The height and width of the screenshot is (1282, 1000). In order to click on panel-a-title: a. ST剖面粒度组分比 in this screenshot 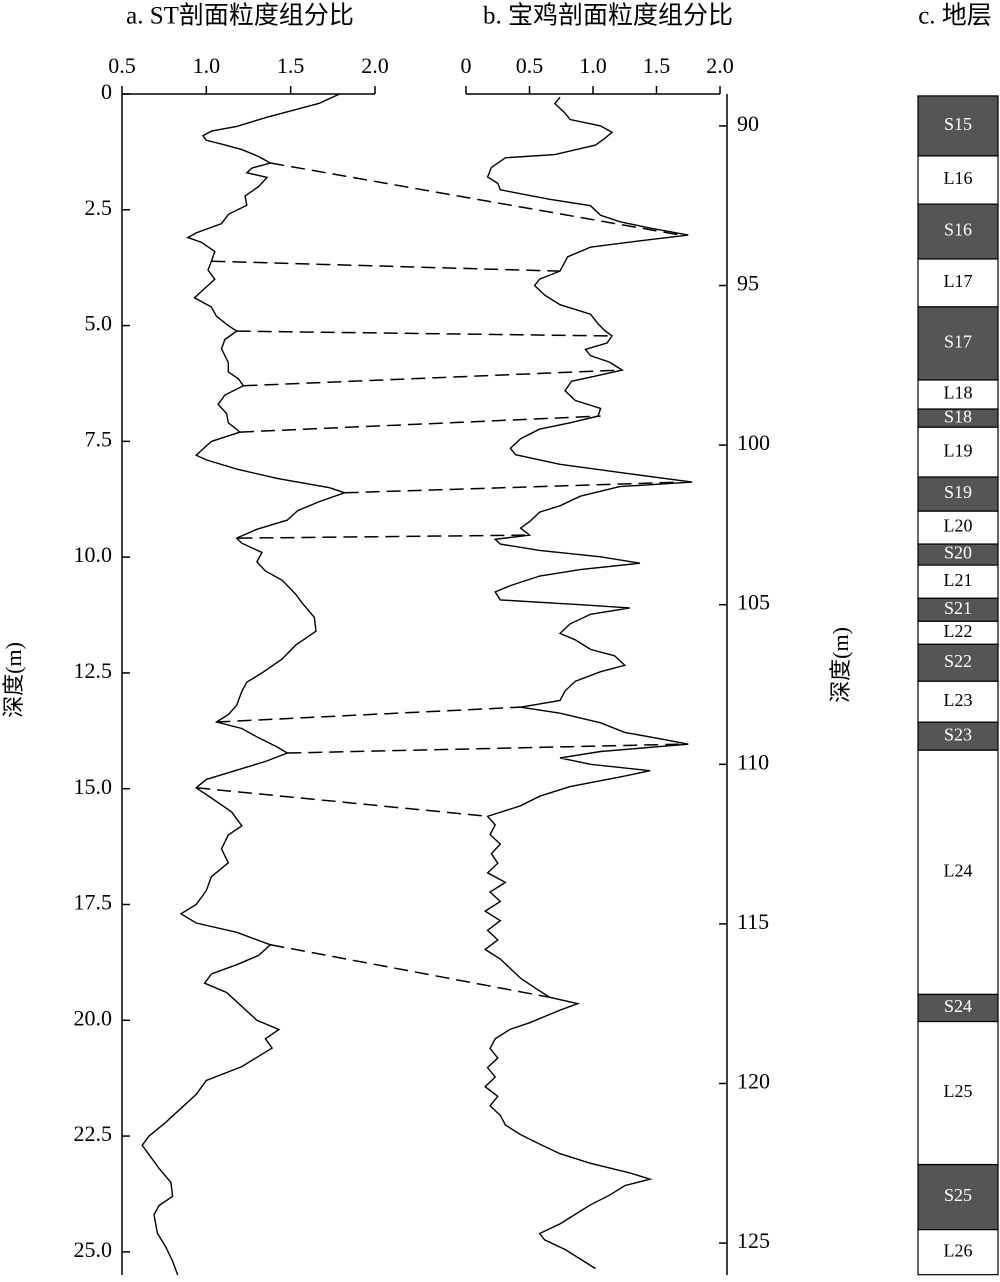, I will do `click(240, 16)`.